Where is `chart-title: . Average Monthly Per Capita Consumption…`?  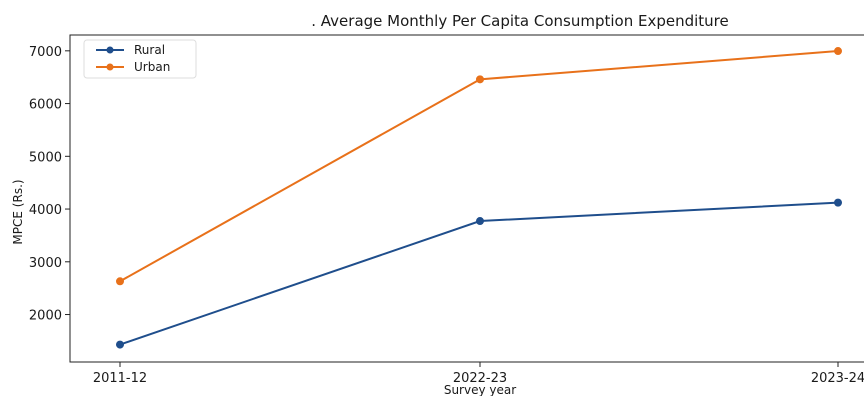 chart-title: . Average Monthly Per Capita Consumption… is located at coordinates (519, 21).